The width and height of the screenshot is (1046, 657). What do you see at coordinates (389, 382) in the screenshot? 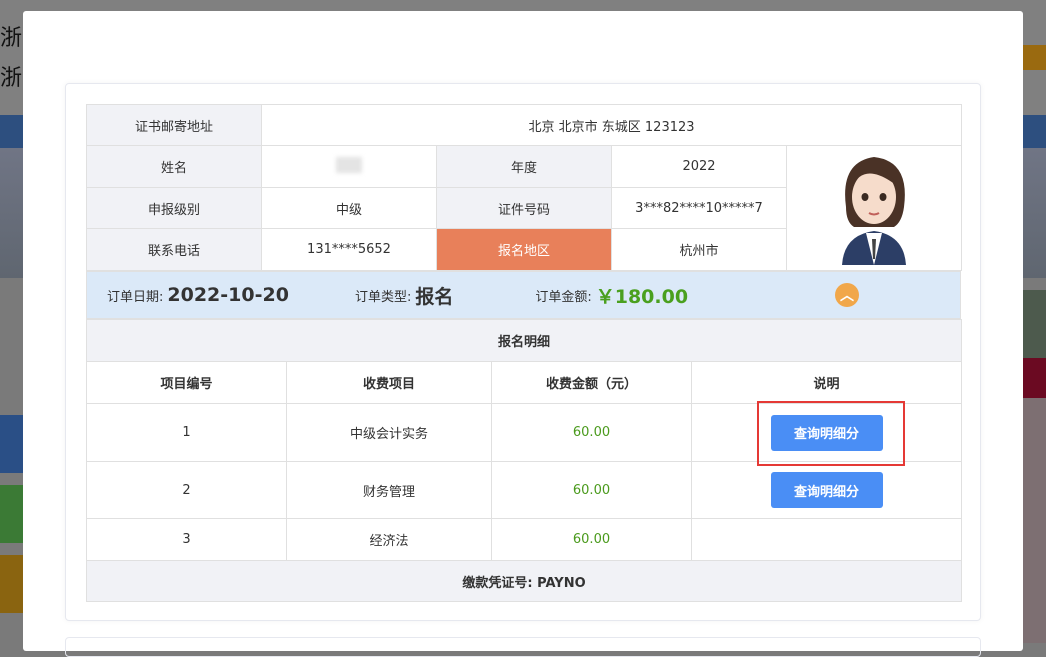
I see `col-header-item: 收费项目` at bounding box center [389, 382].